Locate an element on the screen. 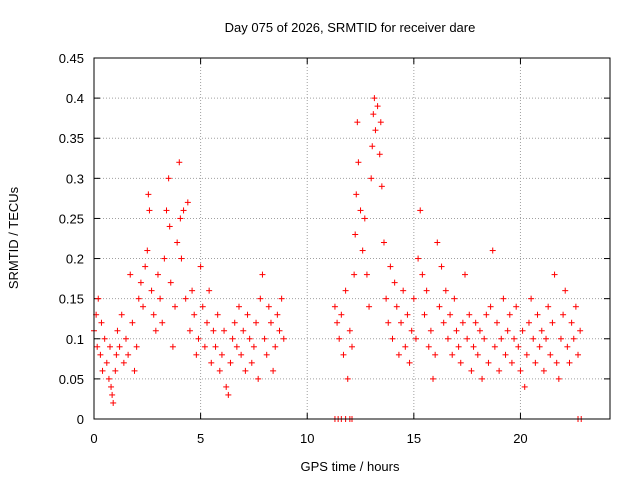 Image resolution: width=640 pixels, height=480 pixels. x-tick-label: 10 is located at coordinates (307, 438).